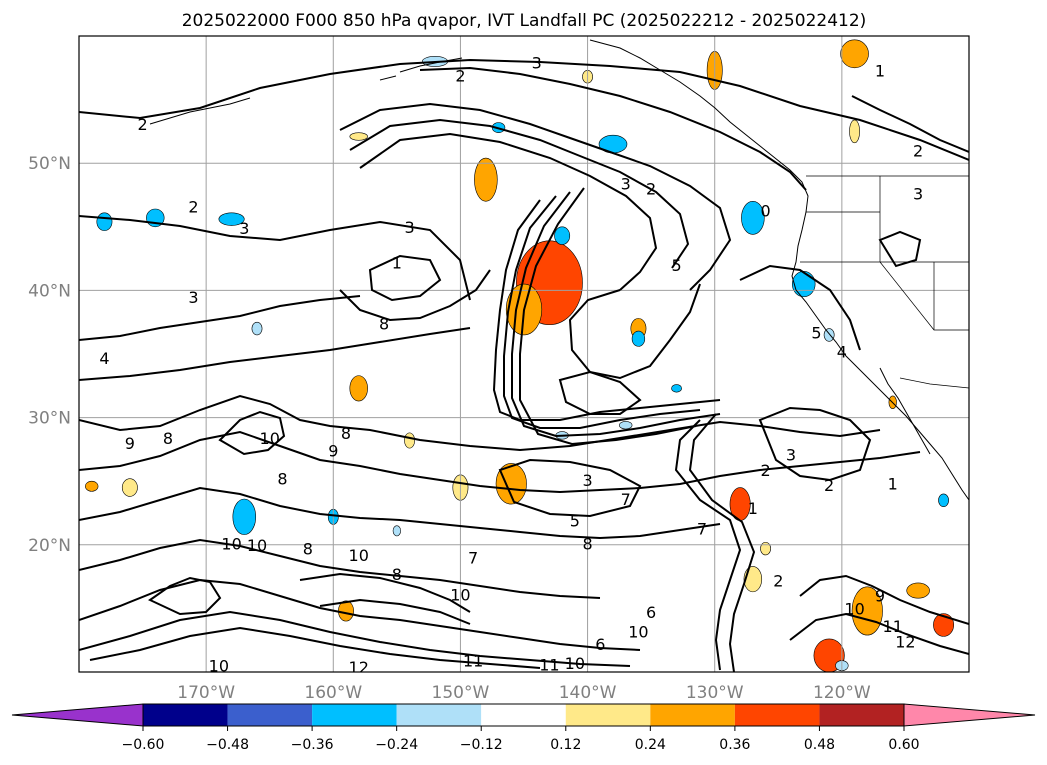 The width and height of the screenshot is (1047, 765). What do you see at coordinates (884, 282) in the screenshot?
I see `border-layer` at bounding box center [884, 282].